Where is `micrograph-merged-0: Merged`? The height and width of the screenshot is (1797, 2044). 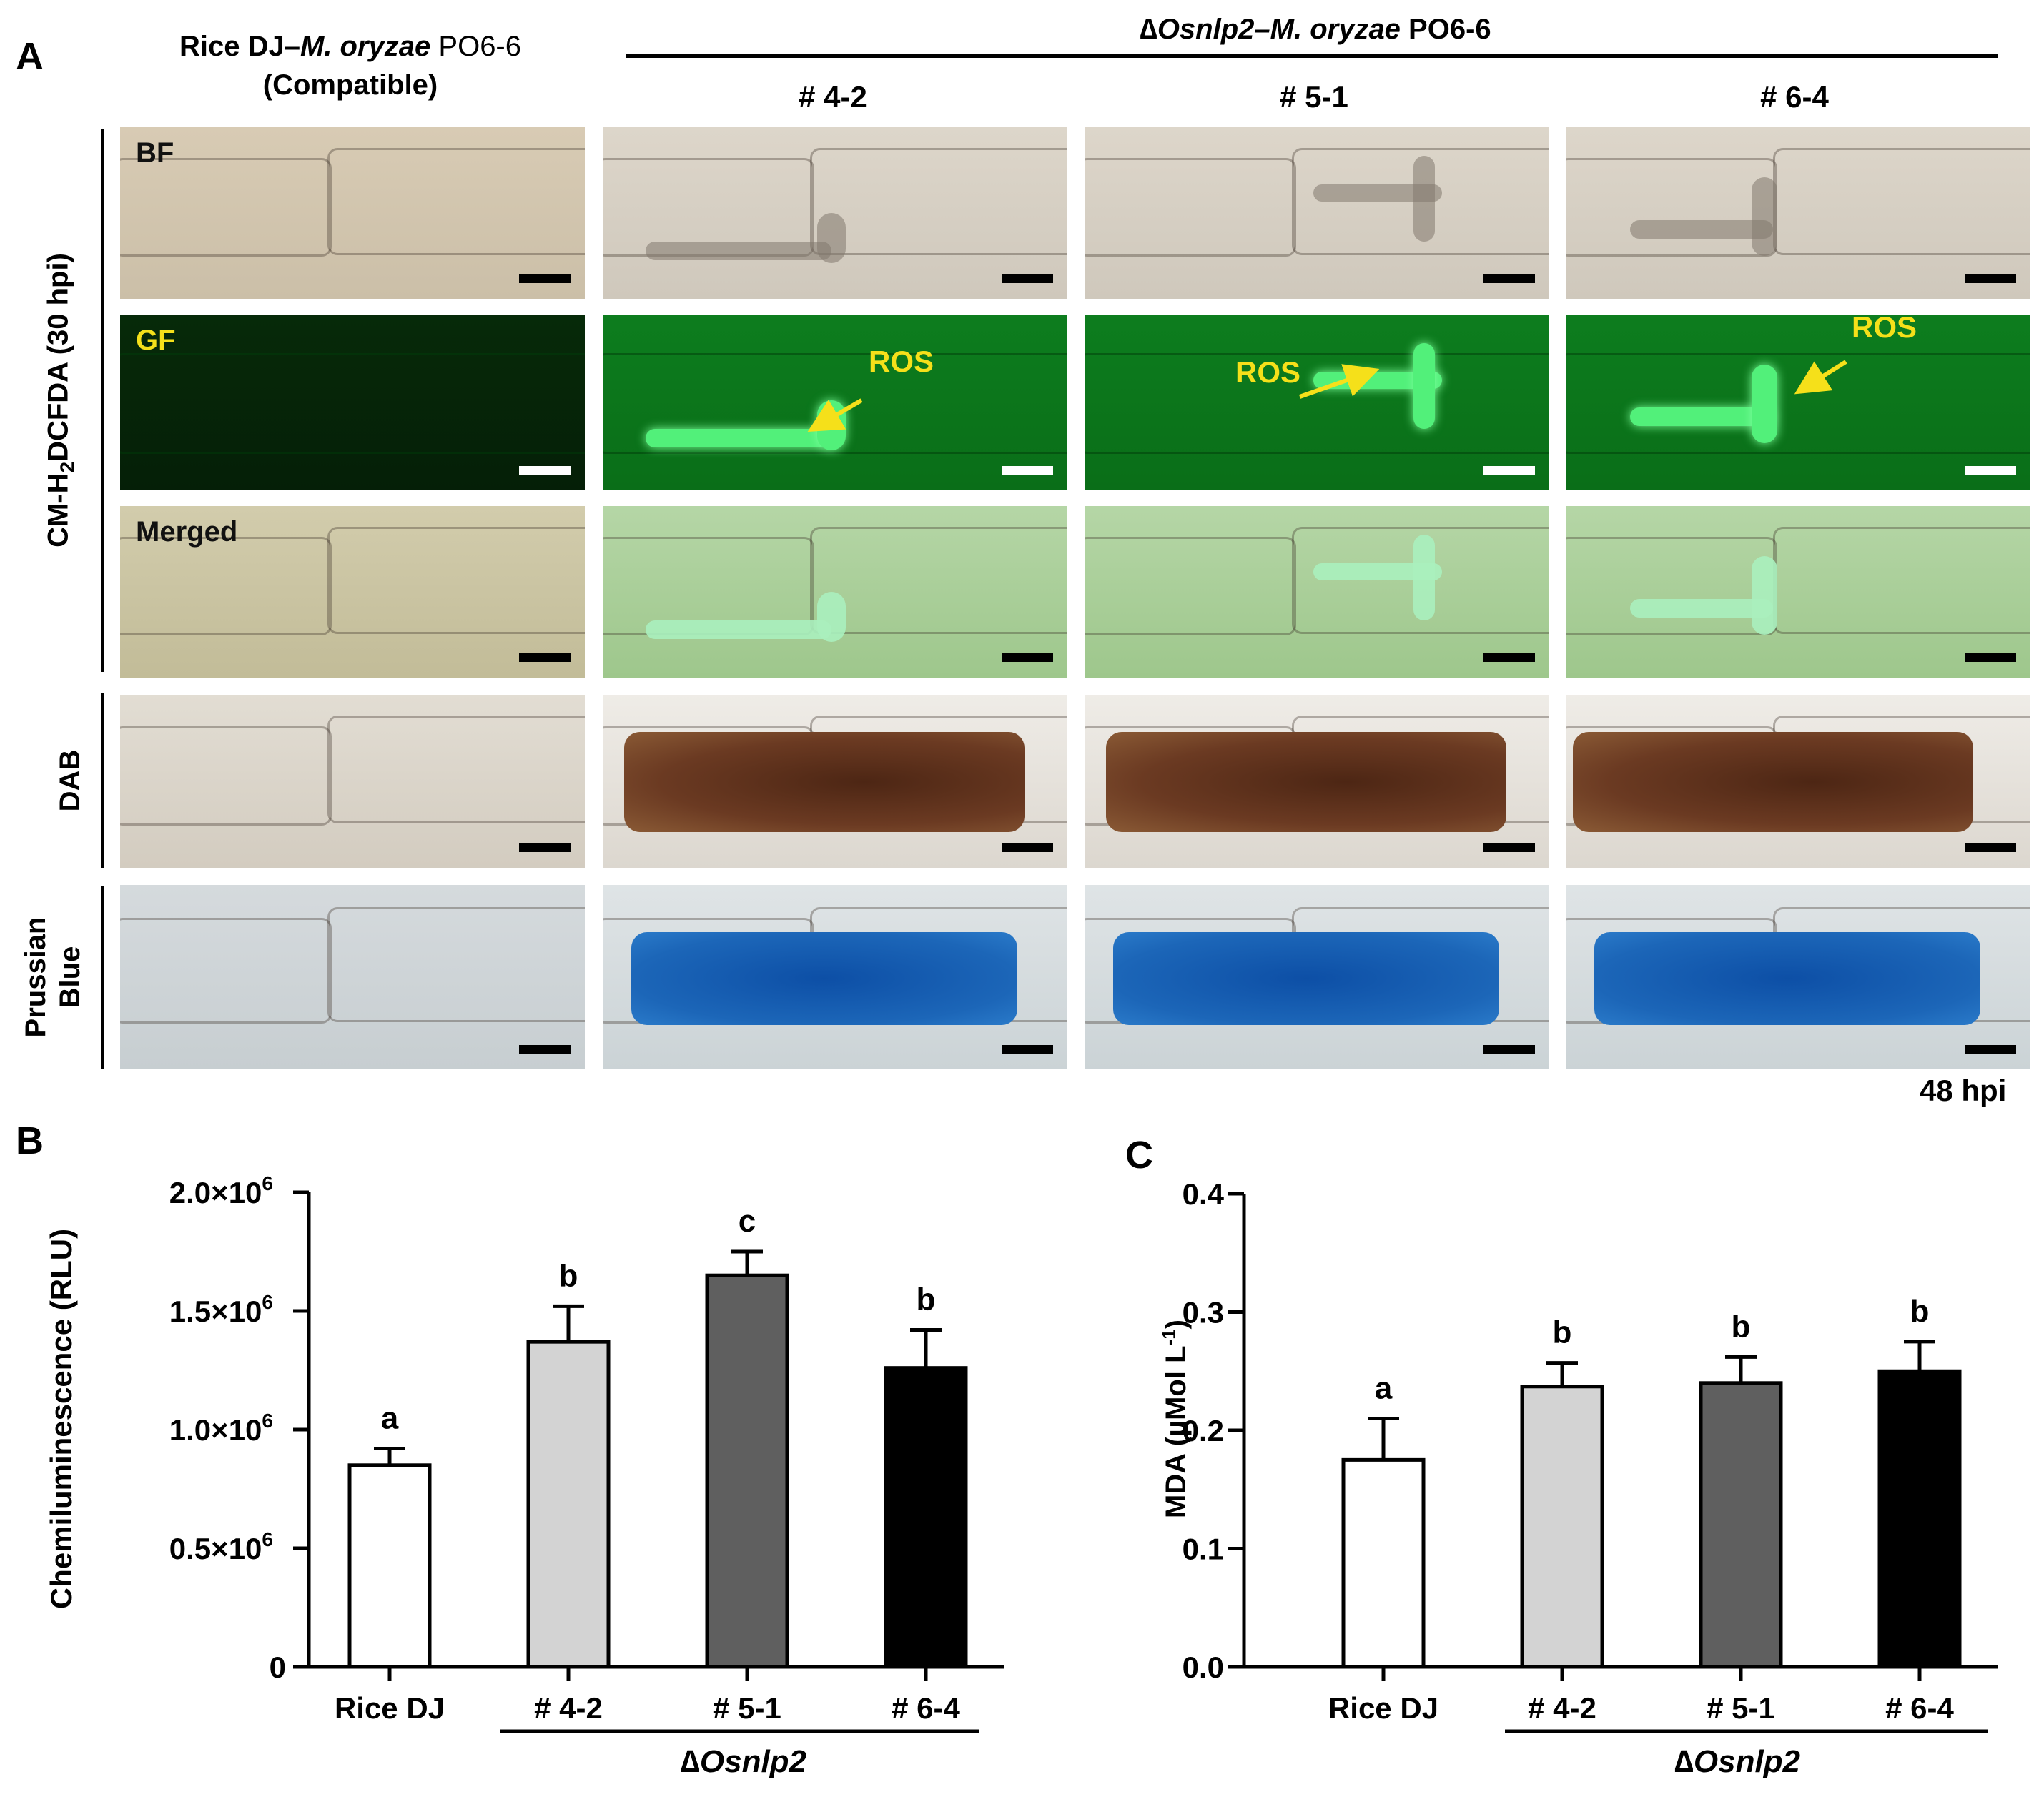
micrograph-merged-0: Merged is located at coordinates (352, 592).